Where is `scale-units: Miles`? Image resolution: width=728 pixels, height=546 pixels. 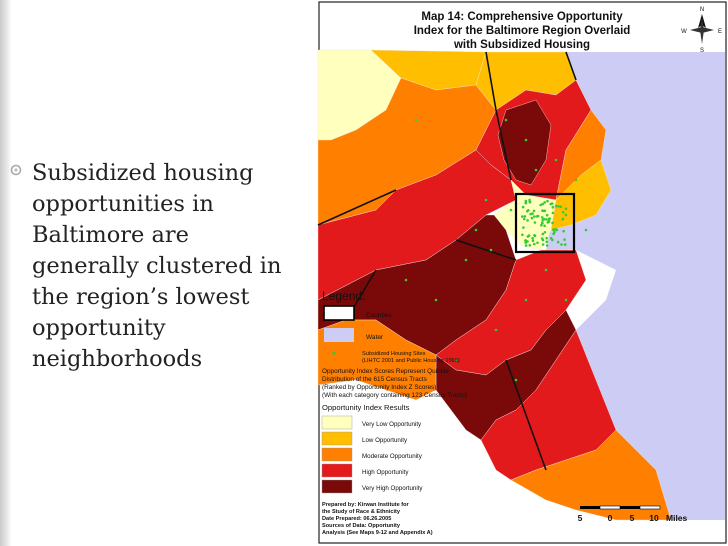 scale-units: Miles is located at coordinates (677, 518).